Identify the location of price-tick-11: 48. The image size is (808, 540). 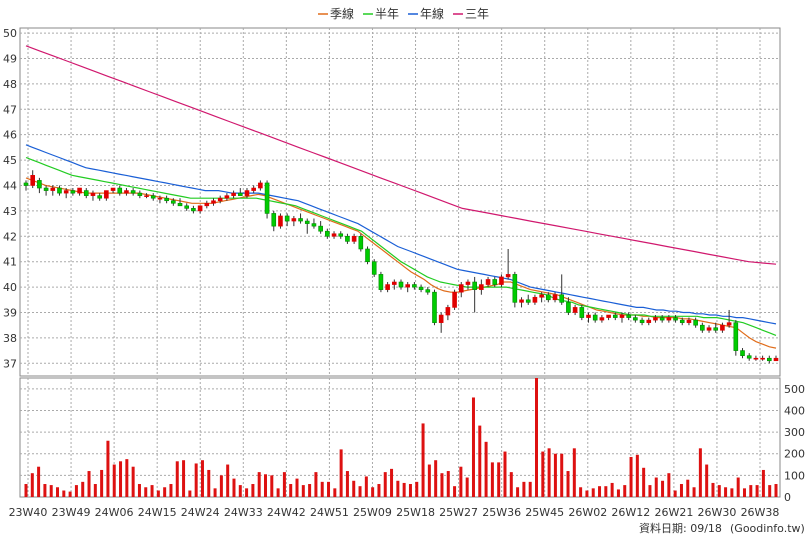
(10, 84).